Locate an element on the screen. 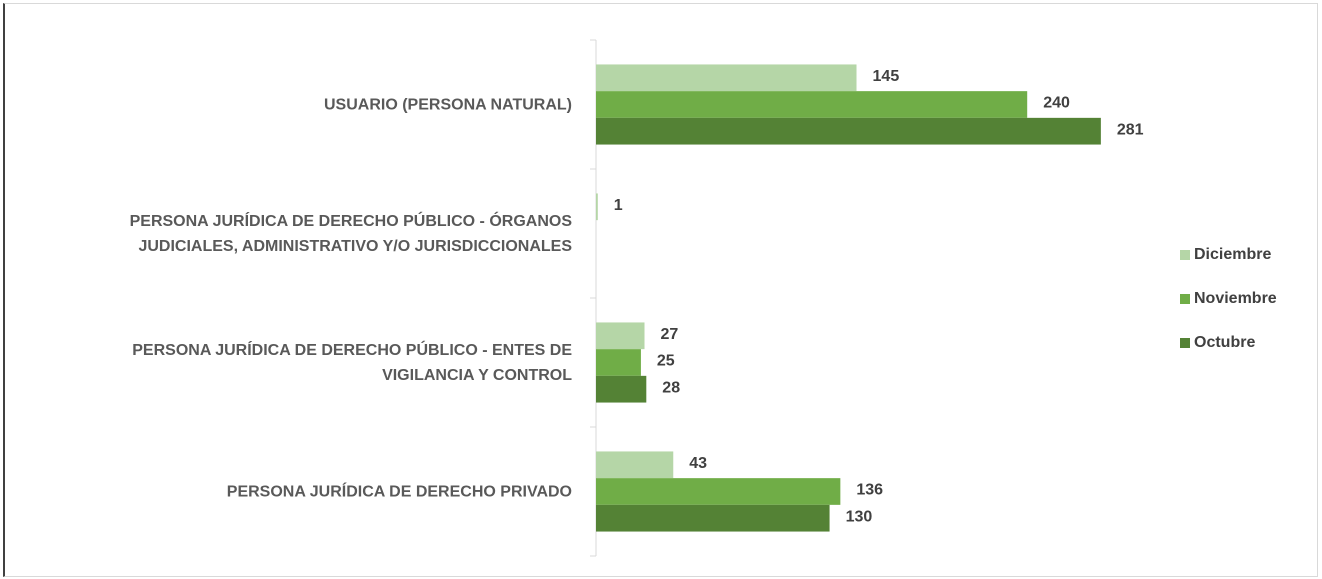 The width and height of the screenshot is (1322, 579). legend-label: Octubre is located at coordinates (1224, 342).